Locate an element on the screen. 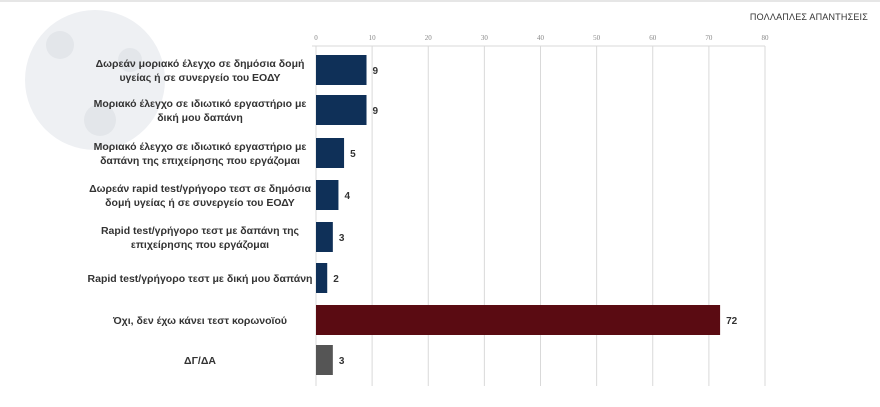 This screenshot has width=880, height=407. x-tick-label: 20 is located at coordinates (429, 38).